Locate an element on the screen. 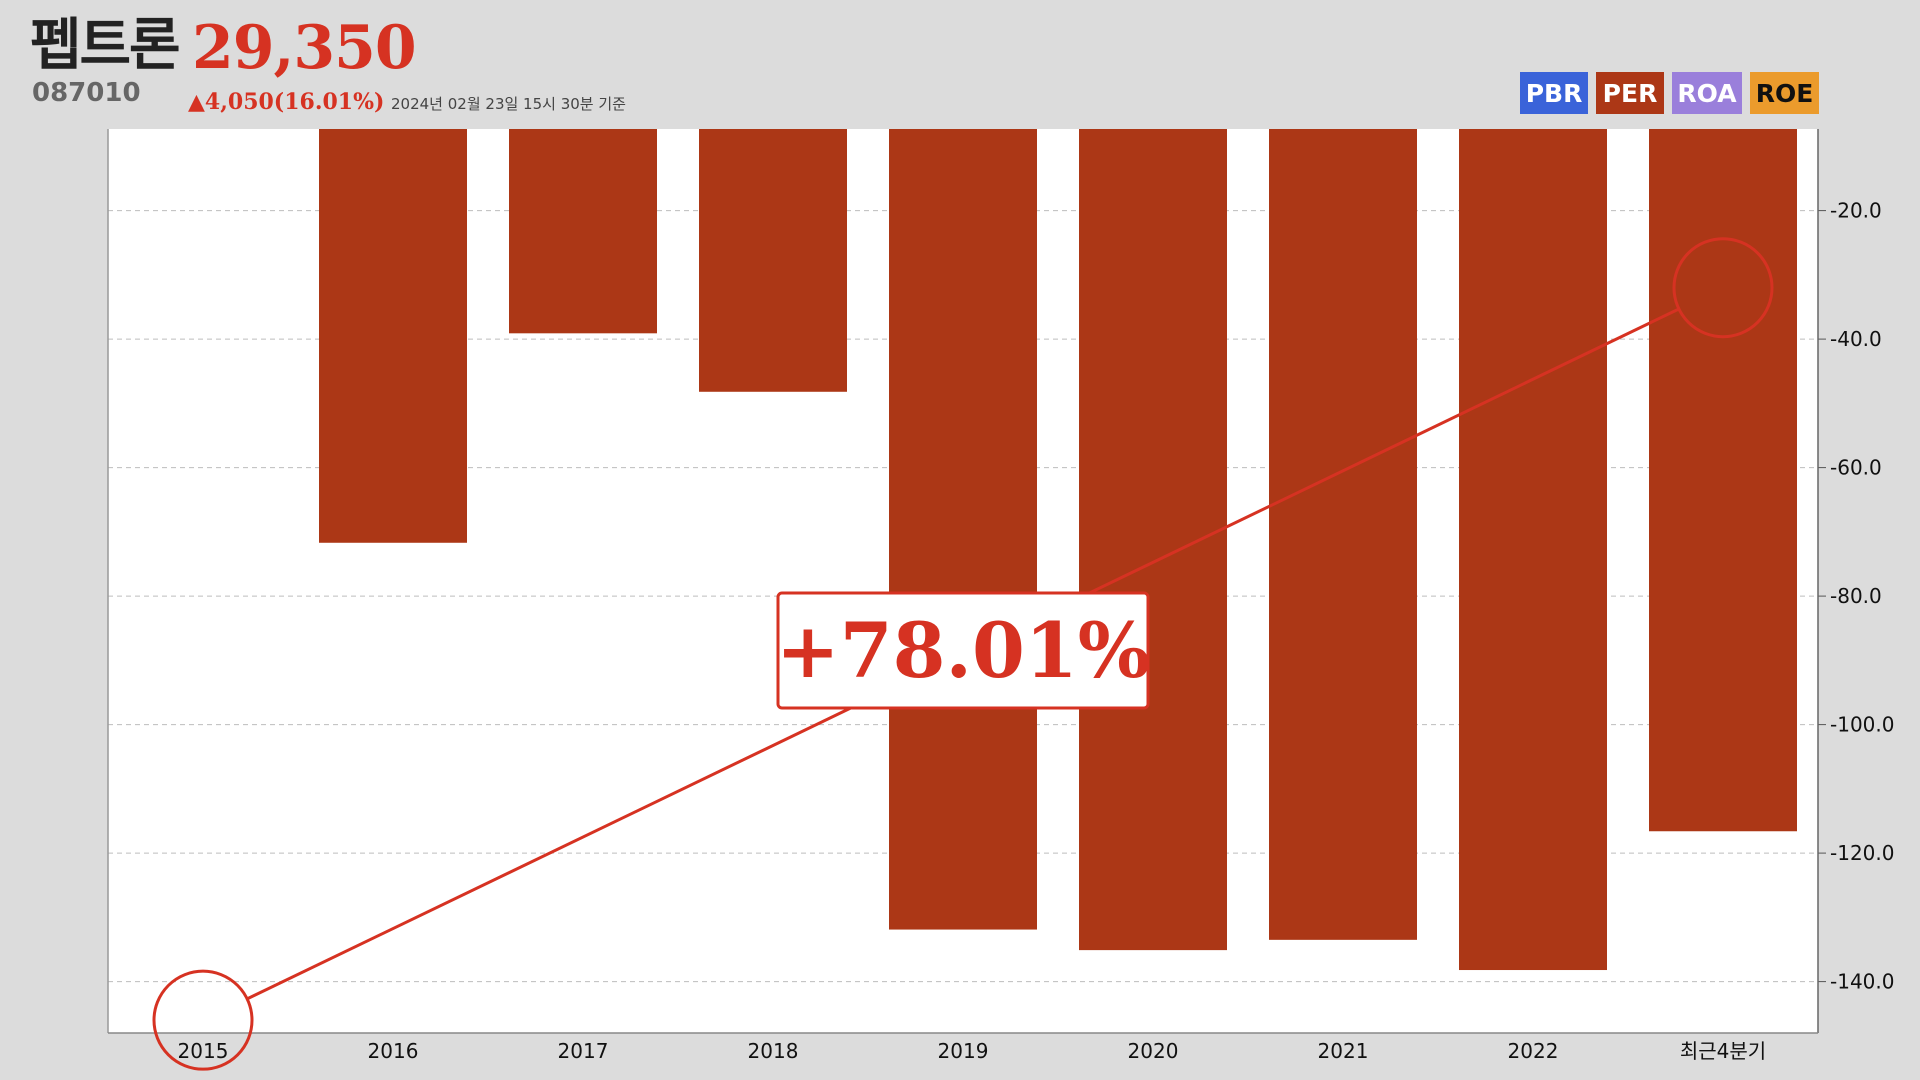  bar-2021 is located at coordinates (1343, 534).